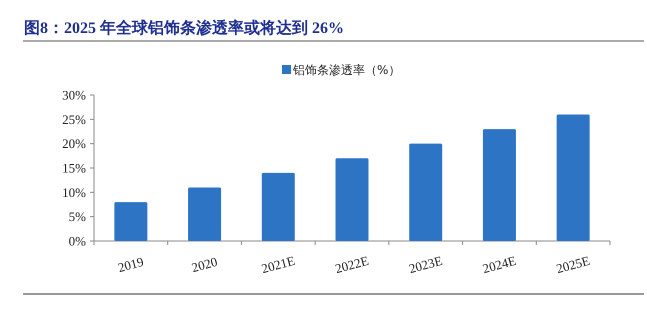 This screenshot has height=323, width=647. What do you see at coordinates (184, 28) in the screenshot?
I see `title: 图8：2025 年全球铝饰条渗透率或将达到 26%` at bounding box center [184, 28].